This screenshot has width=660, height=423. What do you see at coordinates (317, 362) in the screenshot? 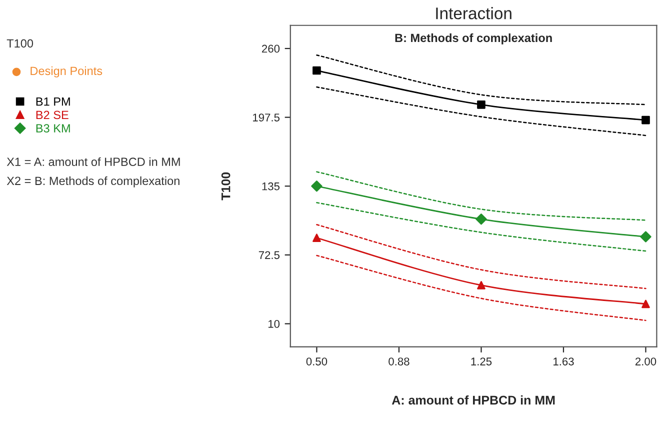
I see `x-tick-label: 0.50` at bounding box center [317, 362].